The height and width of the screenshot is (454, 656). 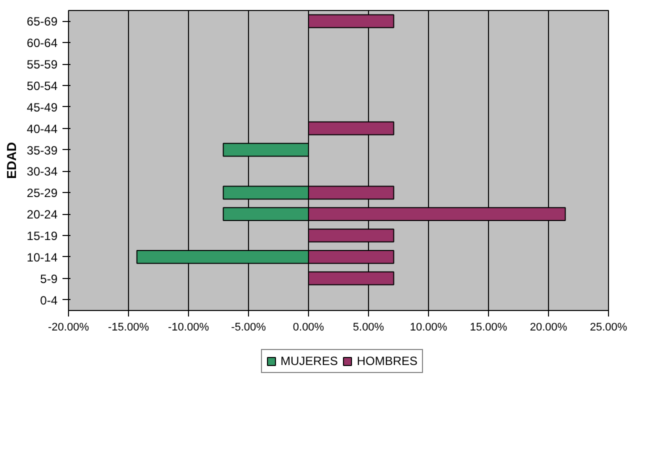 What do you see at coordinates (129, 328) in the screenshot?
I see `x-tick-label: -15.00%` at bounding box center [129, 328].